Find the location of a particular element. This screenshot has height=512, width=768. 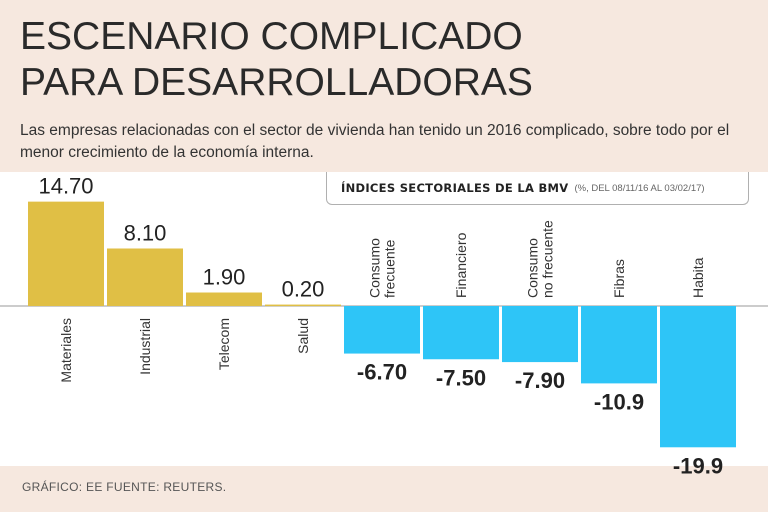

bar-habita is located at coordinates (698, 377).